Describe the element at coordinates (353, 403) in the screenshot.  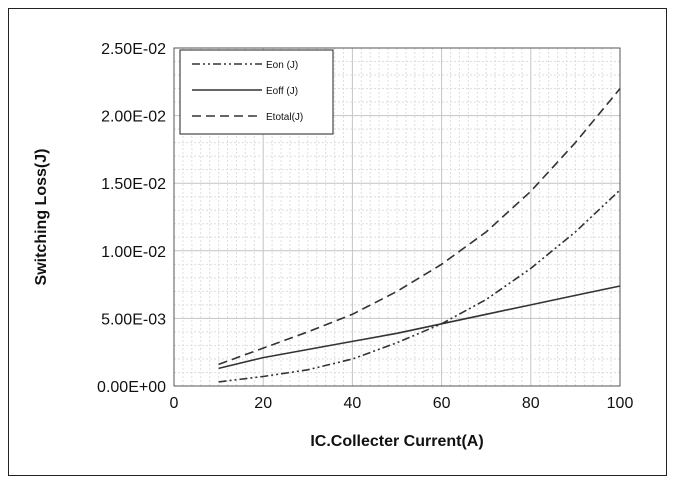
I see `x-tick-label: 40` at that location.